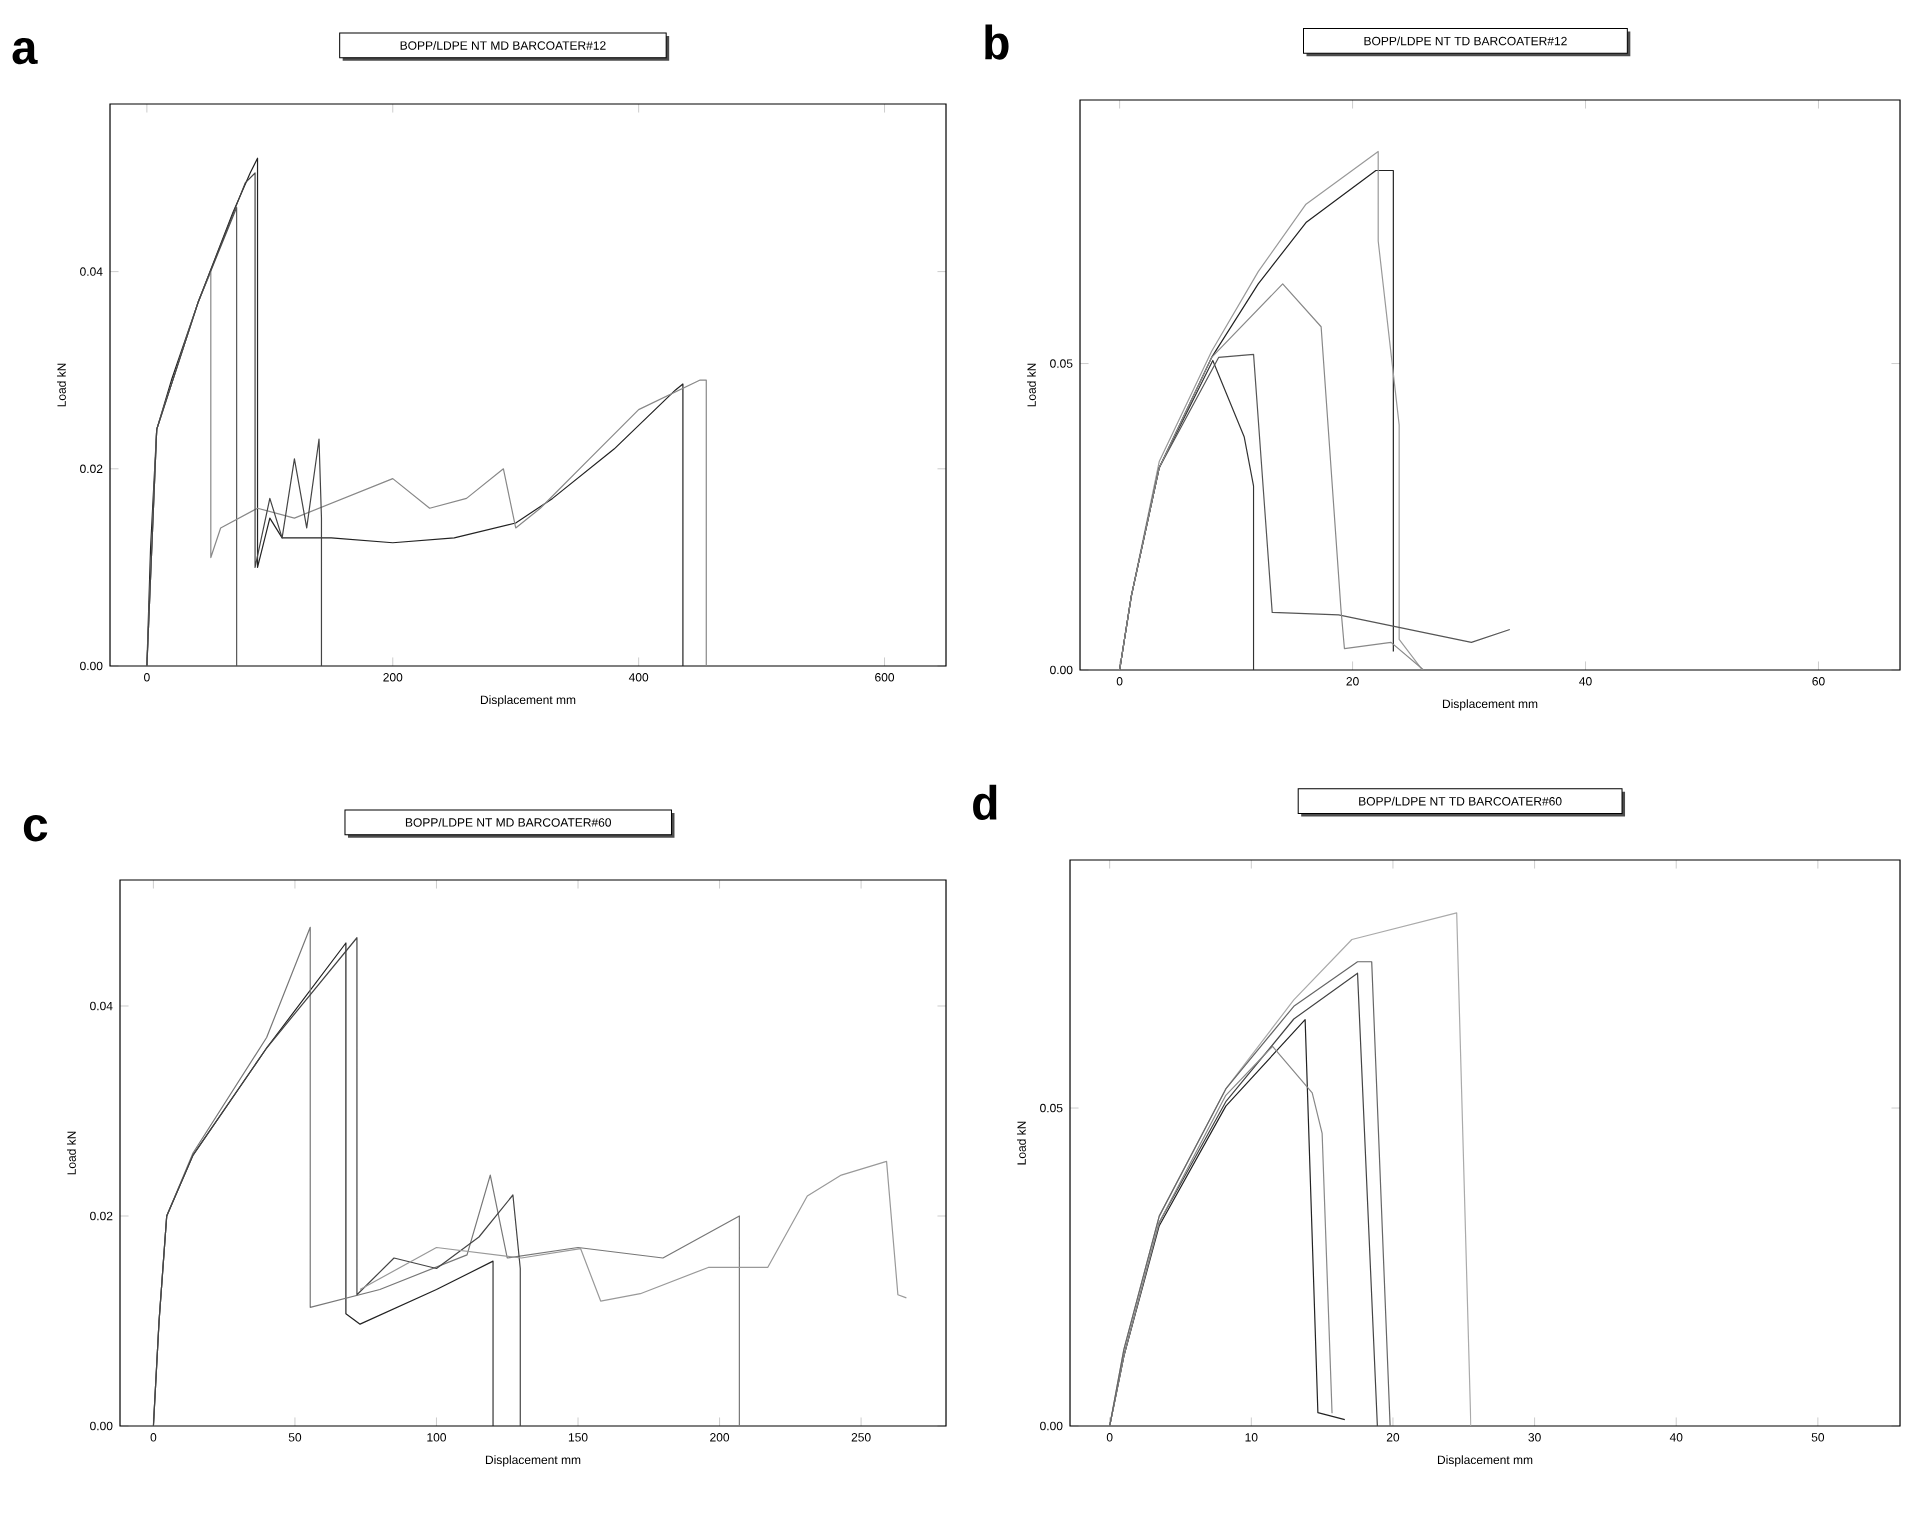  I want to click on text: a, so click(25, 51).